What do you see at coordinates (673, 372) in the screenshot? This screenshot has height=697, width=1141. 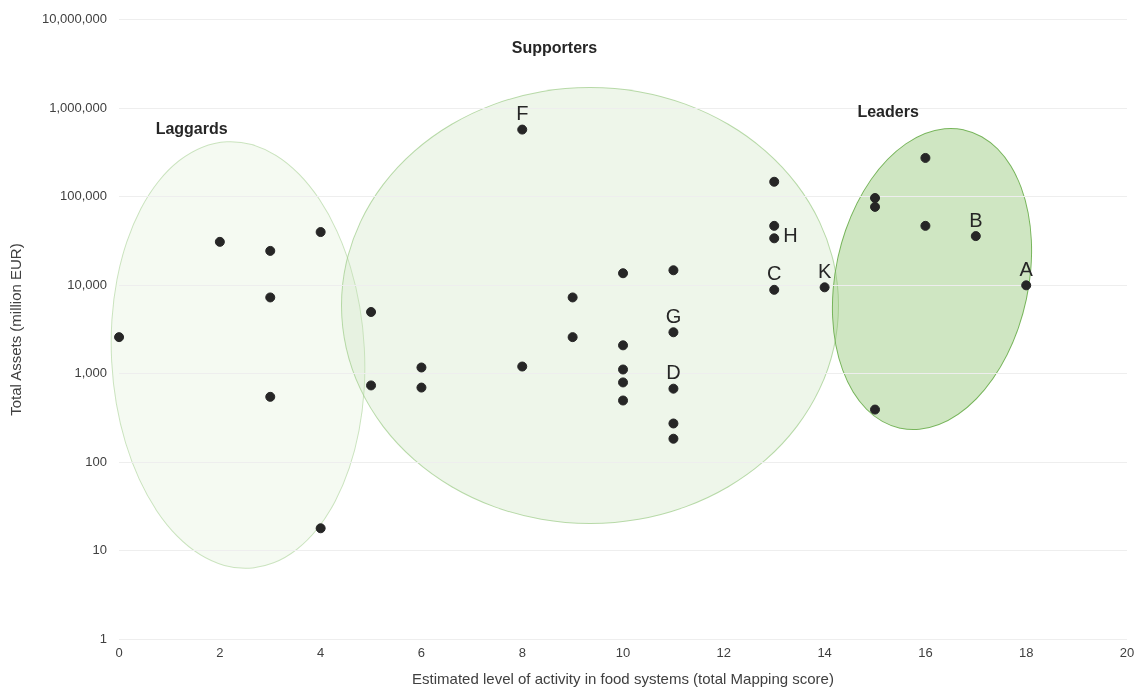 I see `annotation: D` at bounding box center [673, 372].